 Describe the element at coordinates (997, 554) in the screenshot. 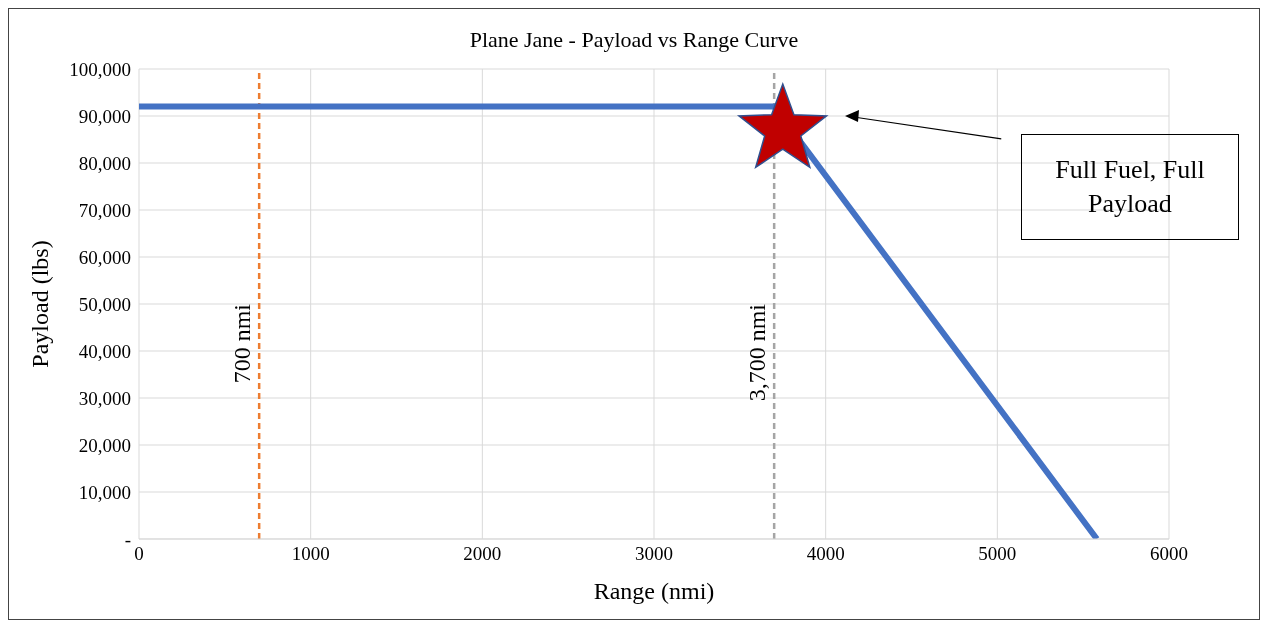

I see `x-tick-label: 5000` at that location.